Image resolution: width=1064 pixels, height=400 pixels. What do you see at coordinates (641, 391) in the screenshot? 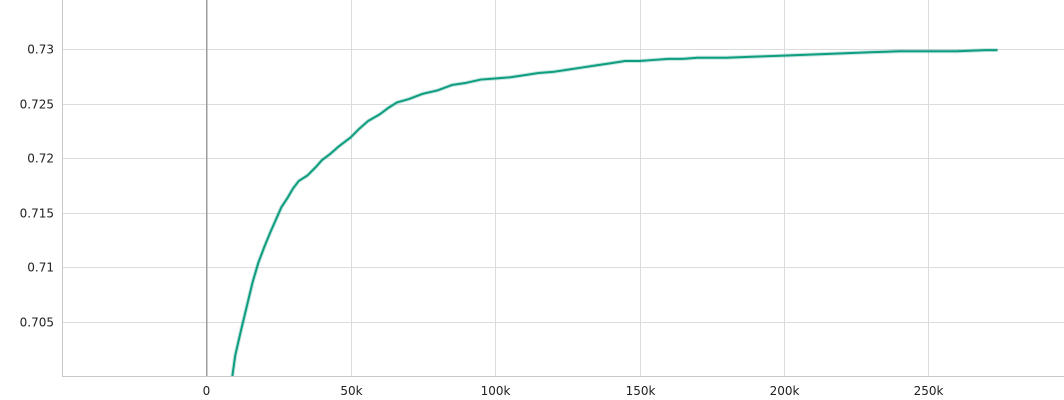
I see `x-tick-label: 150k` at bounding box center [641, 391].